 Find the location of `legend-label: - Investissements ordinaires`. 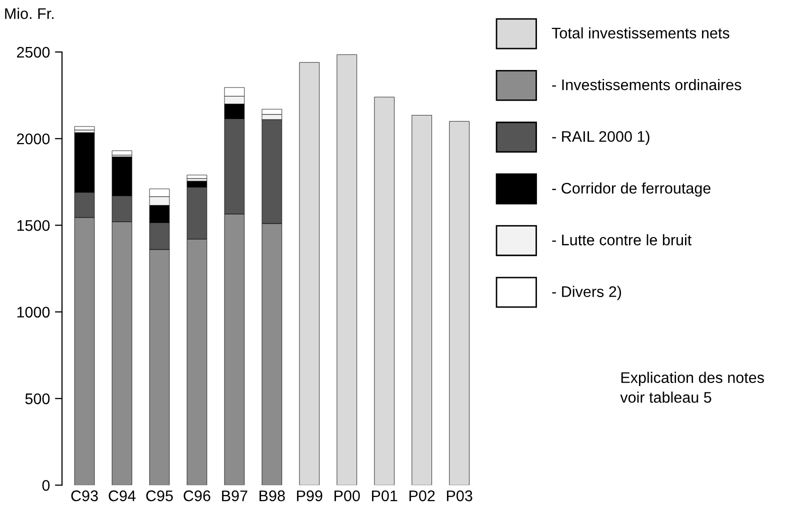

legend-label: - Investissements ordinaires is located at coordinates (647, 84).